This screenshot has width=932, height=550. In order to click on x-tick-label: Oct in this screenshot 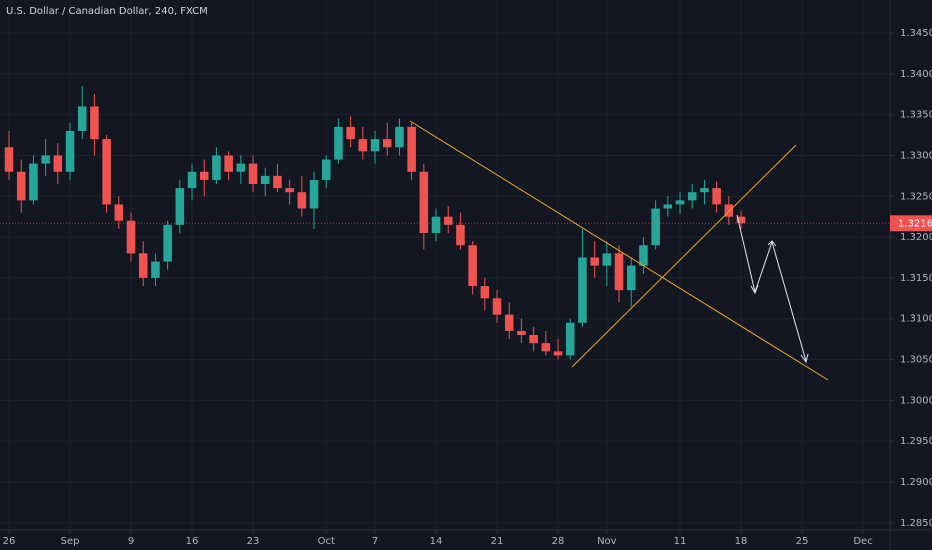, I will do `click(326, 541)`.